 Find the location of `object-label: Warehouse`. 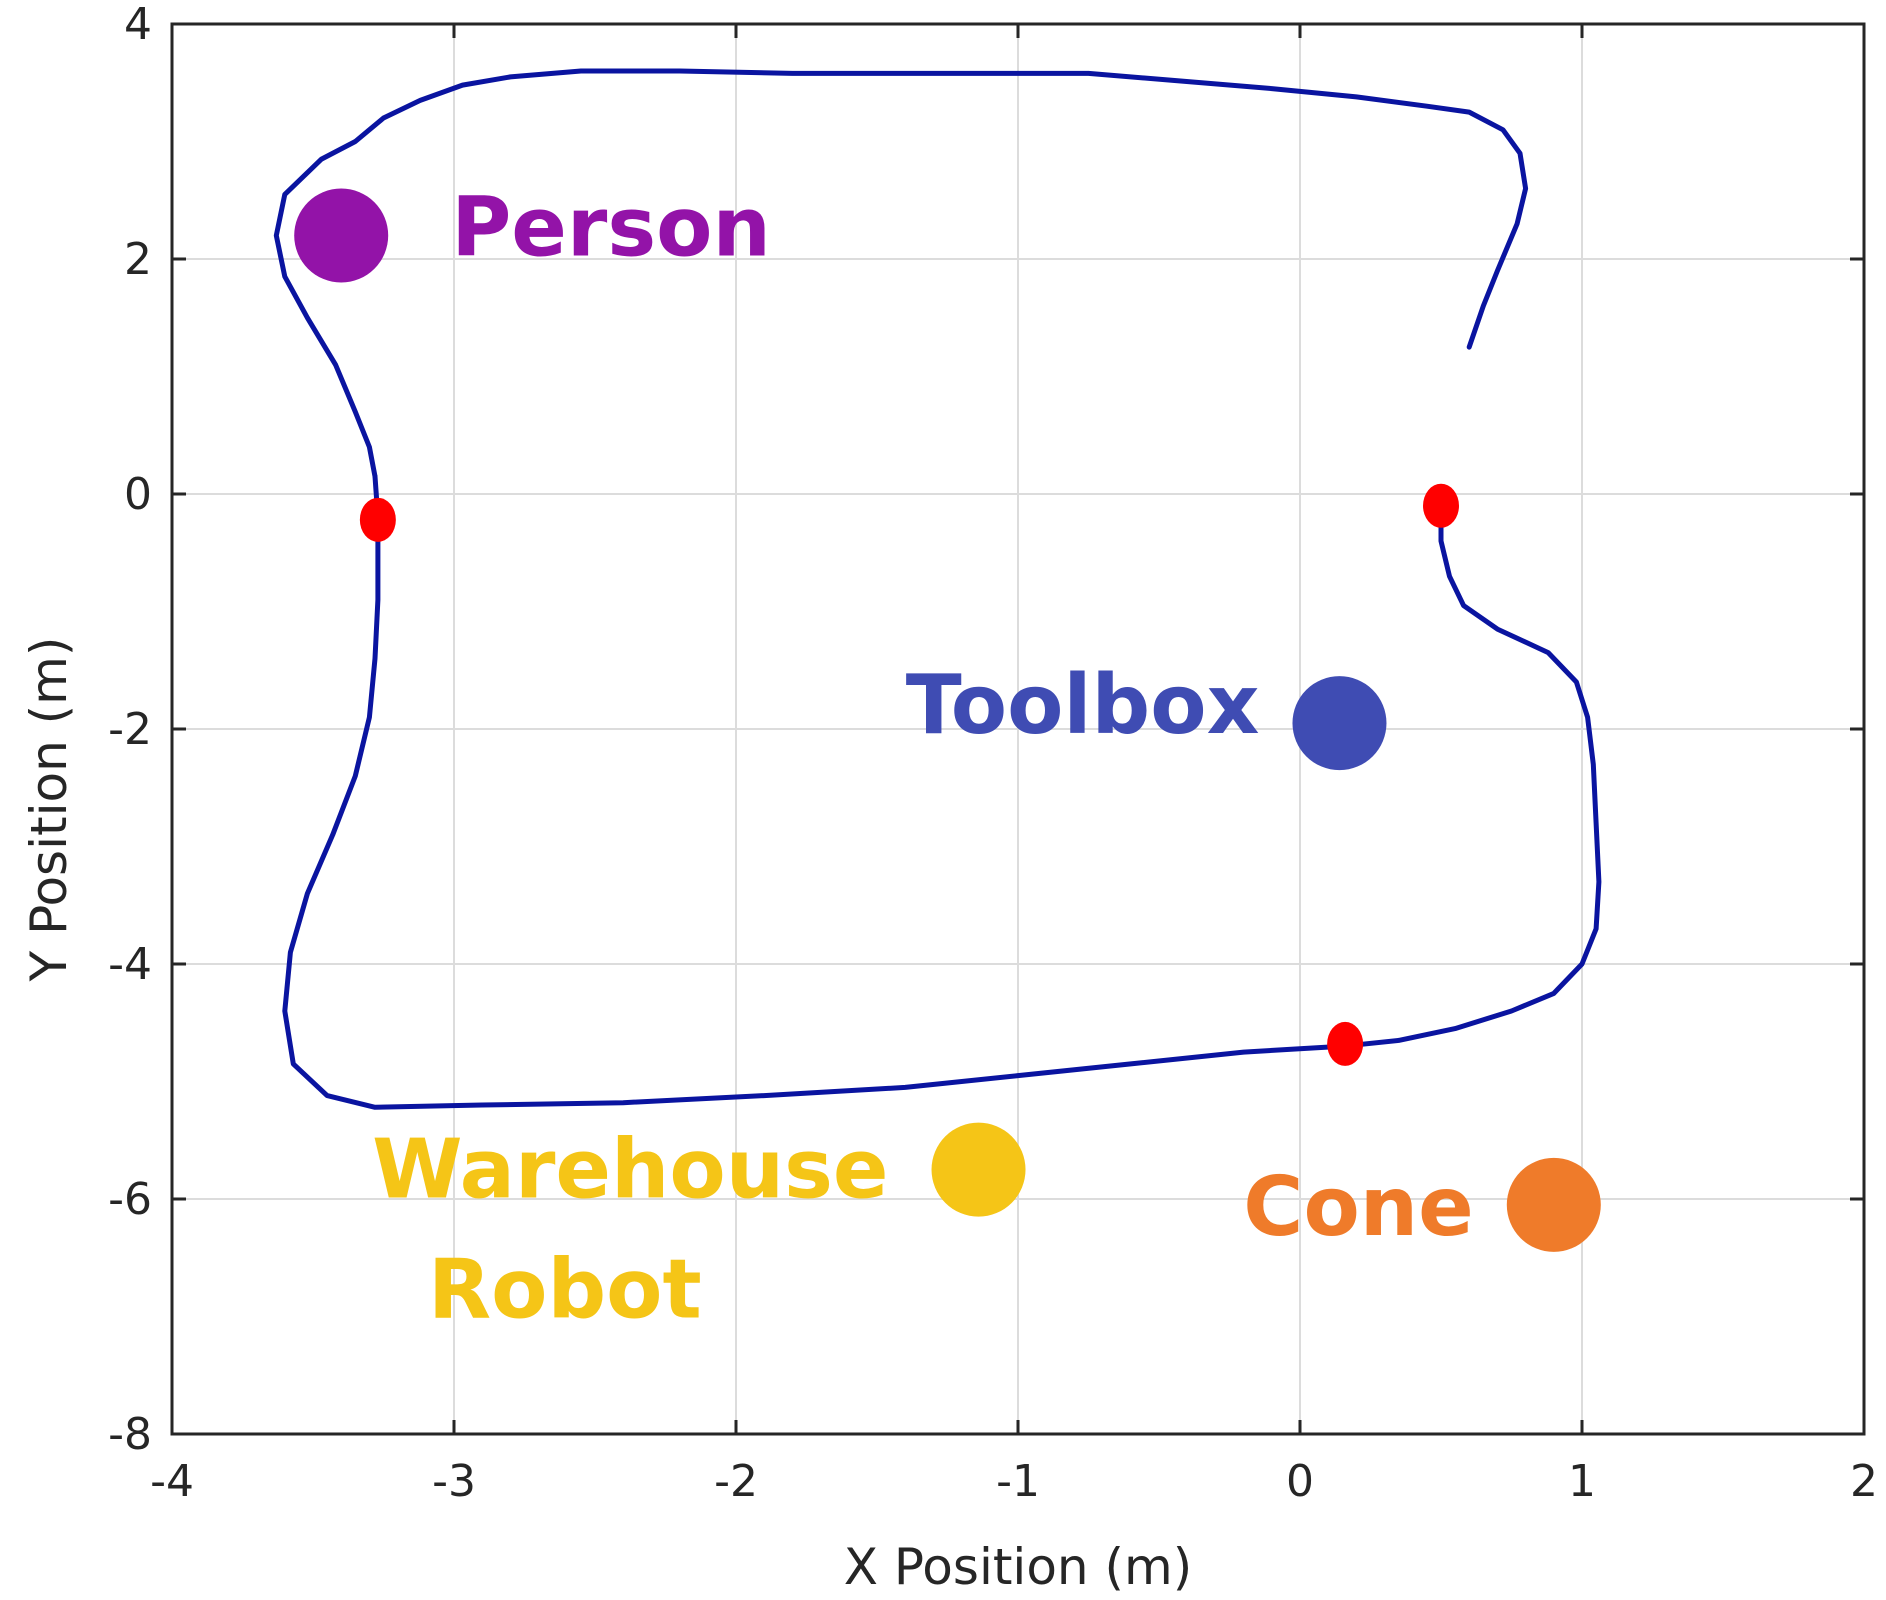

object-label: Warehouse is located at coordinates (630, 1170).